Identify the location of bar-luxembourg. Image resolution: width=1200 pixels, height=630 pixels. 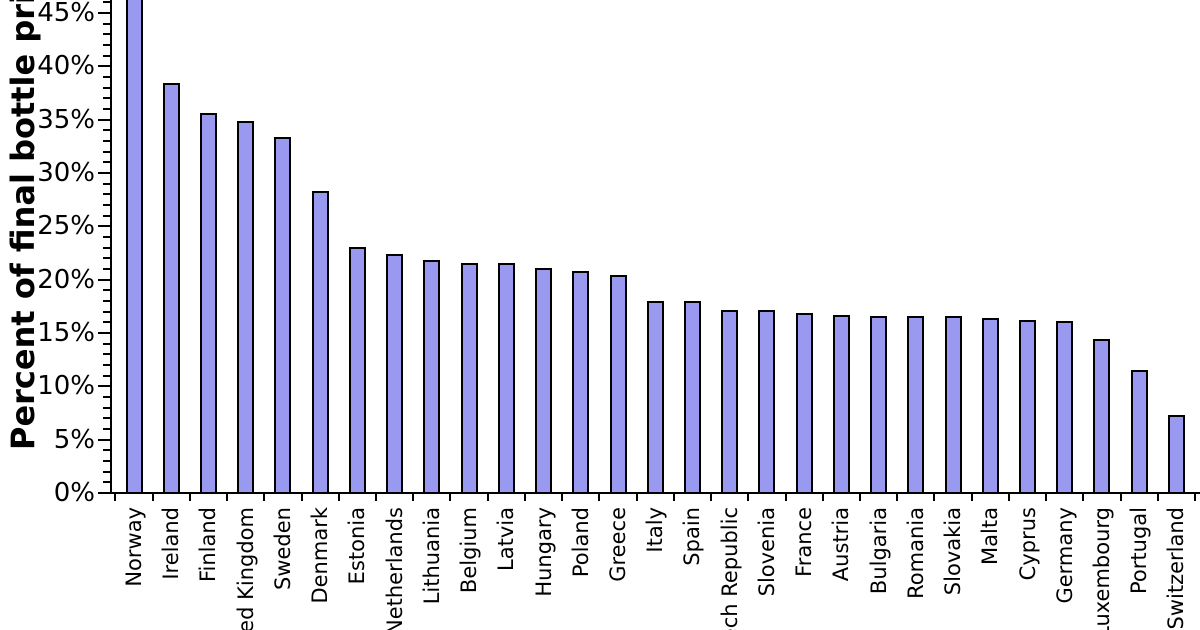
(1102, 416).